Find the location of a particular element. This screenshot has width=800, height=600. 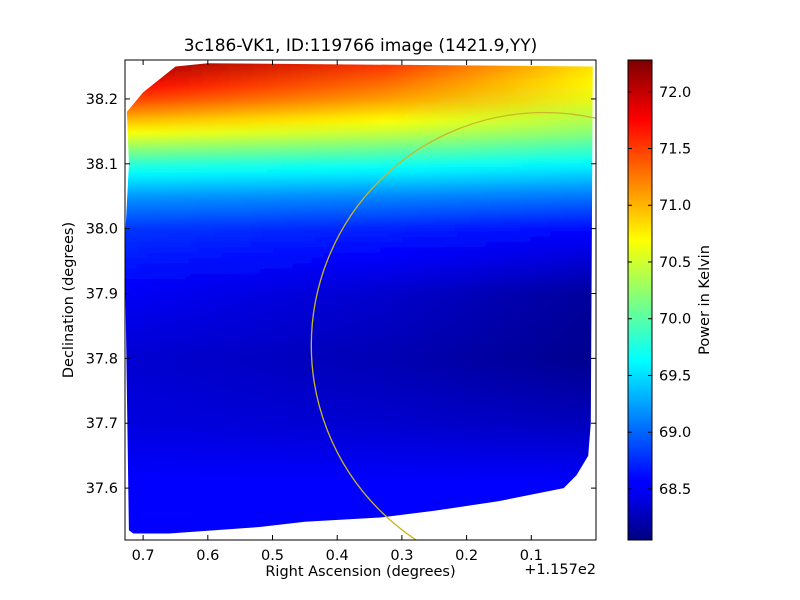

colorbar-frame is located at coordinates (640, 300).